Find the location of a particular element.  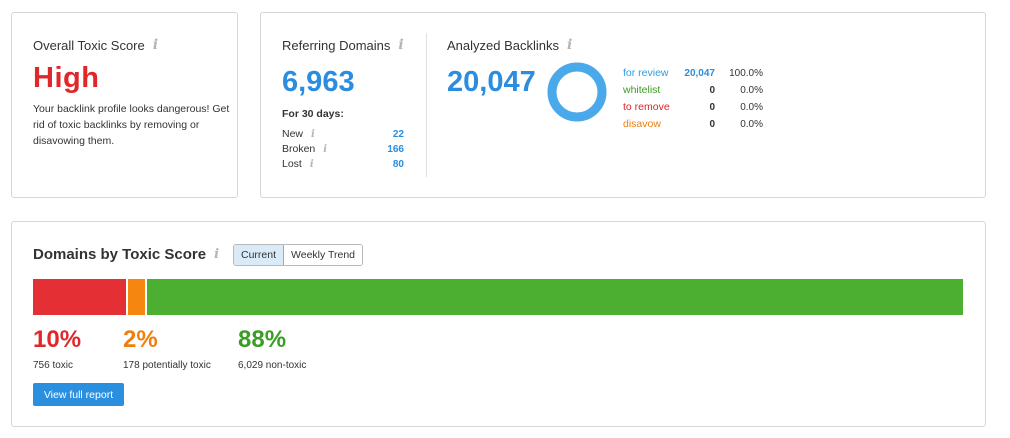

referring-domains-count: 6,963 is located at coordinates (318, 82).